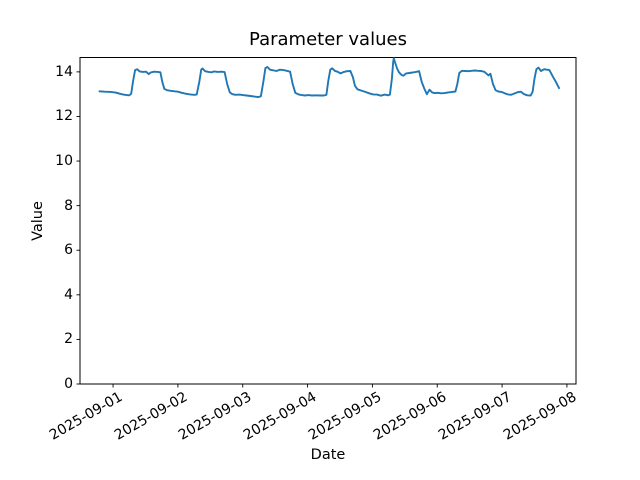  Describe the element at coordinates (64, 161) in the screenshot. I see `y-tick-label: 10` at that location.